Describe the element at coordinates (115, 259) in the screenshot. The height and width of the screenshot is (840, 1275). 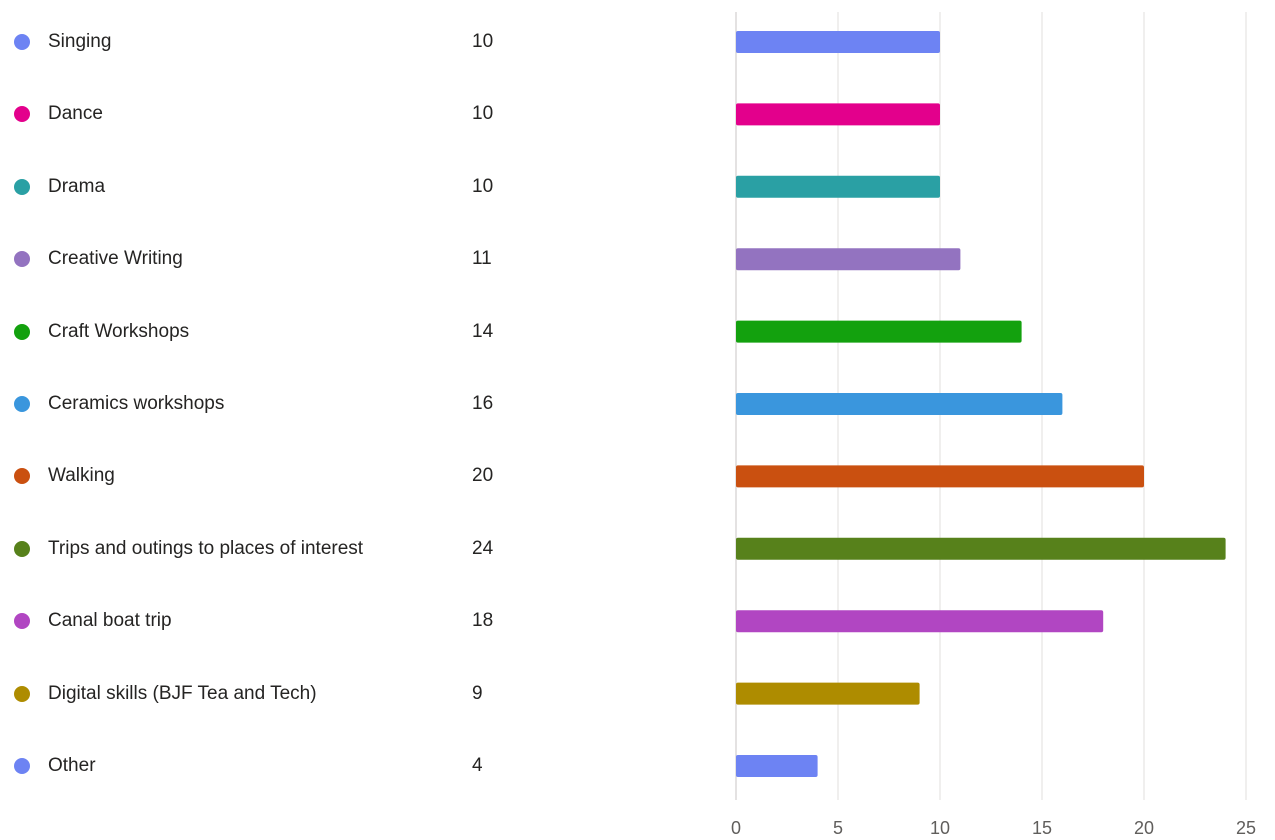
I see `legend-label: Creative Writing` at that location.